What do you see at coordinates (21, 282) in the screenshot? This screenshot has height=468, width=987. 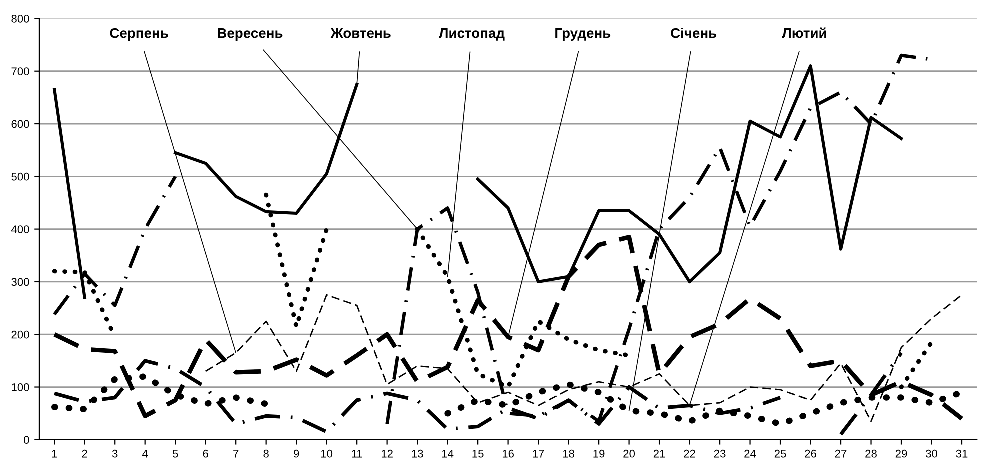 I see `y-tick-label: 300` at bounding box center [21, 282].